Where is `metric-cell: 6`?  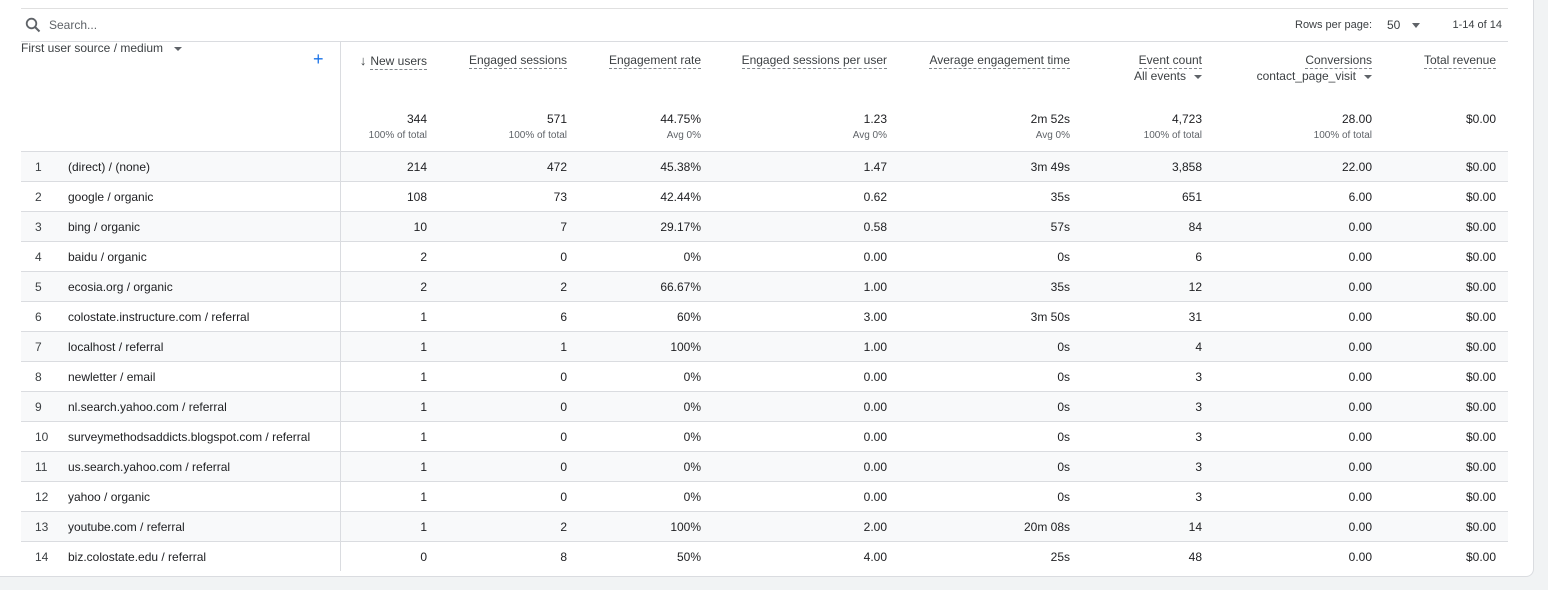
metric-cell: 6 is located at coordinates (509, 316).